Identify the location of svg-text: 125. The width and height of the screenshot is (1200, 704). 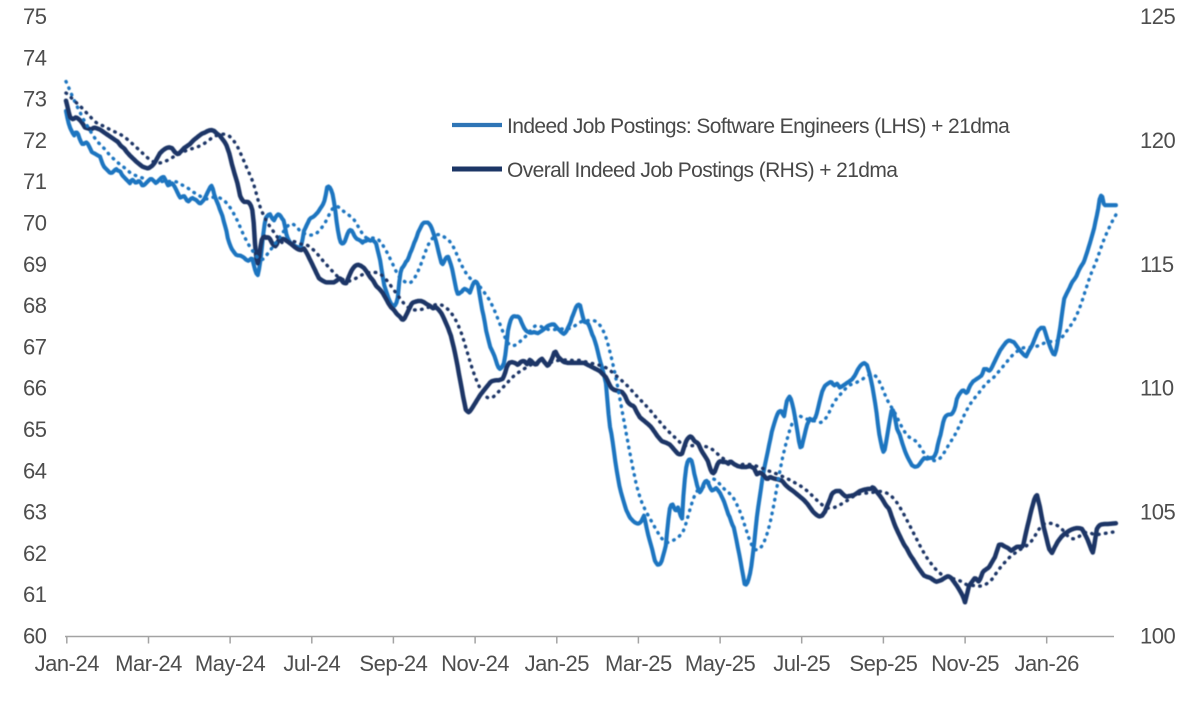
(1157, 16).